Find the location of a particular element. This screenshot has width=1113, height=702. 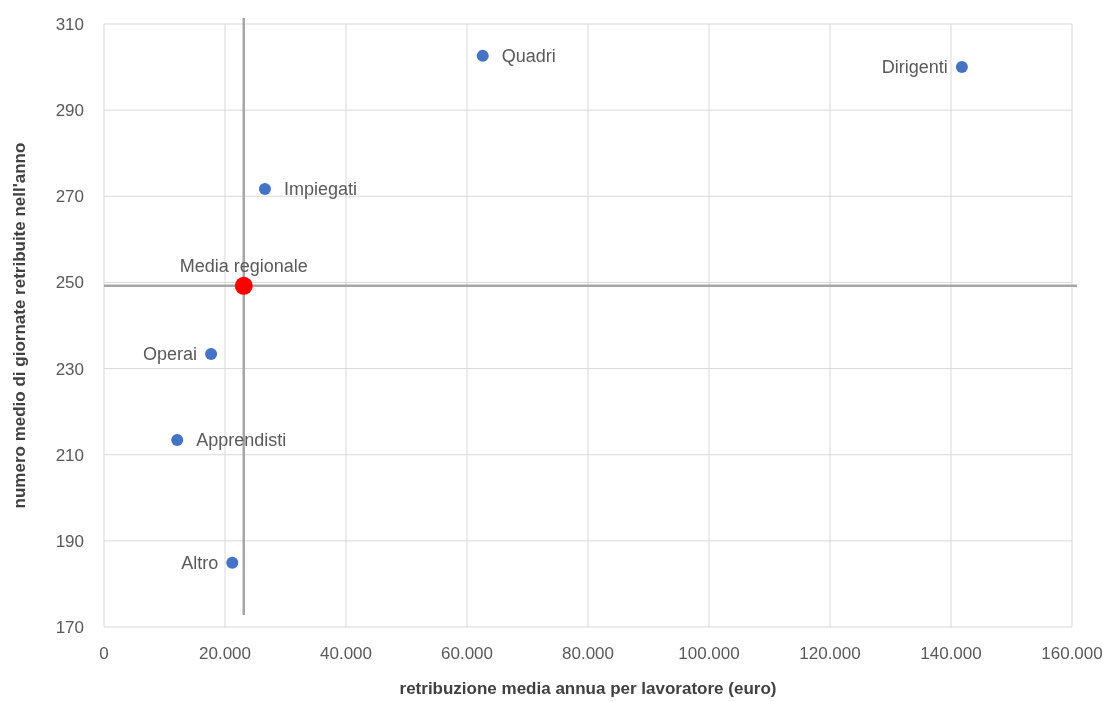

y-tick-label: 170 is located at coordinates (69, 627).